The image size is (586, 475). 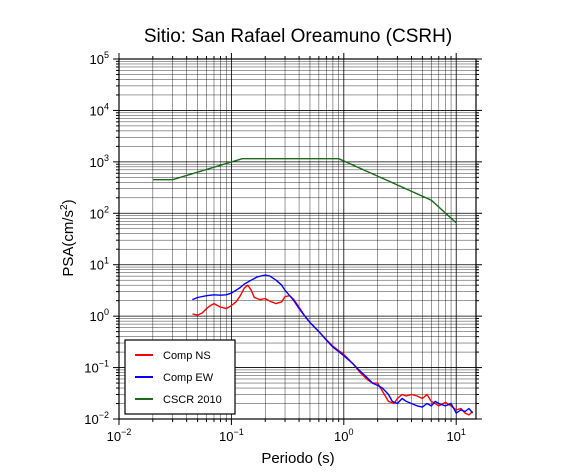 I want to click on legend: Comp NS Comp EW CSCR 2010, so click(x=180, y=377).